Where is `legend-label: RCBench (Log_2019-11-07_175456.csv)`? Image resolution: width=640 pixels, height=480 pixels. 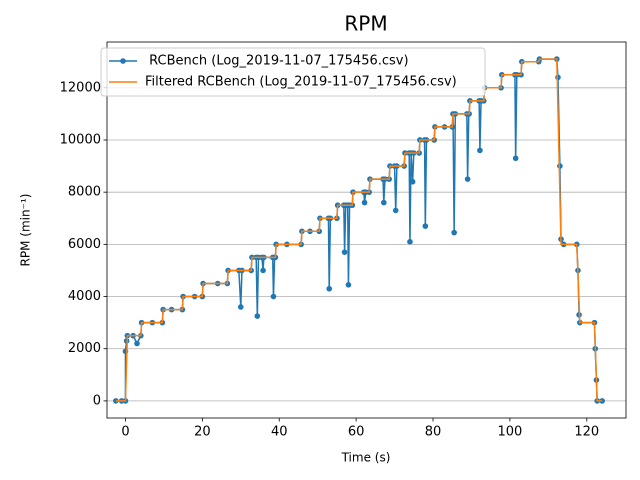
legend-label: RCBench (Log_2019-11-07_175456.csv) is located at coordinates (277, 61).